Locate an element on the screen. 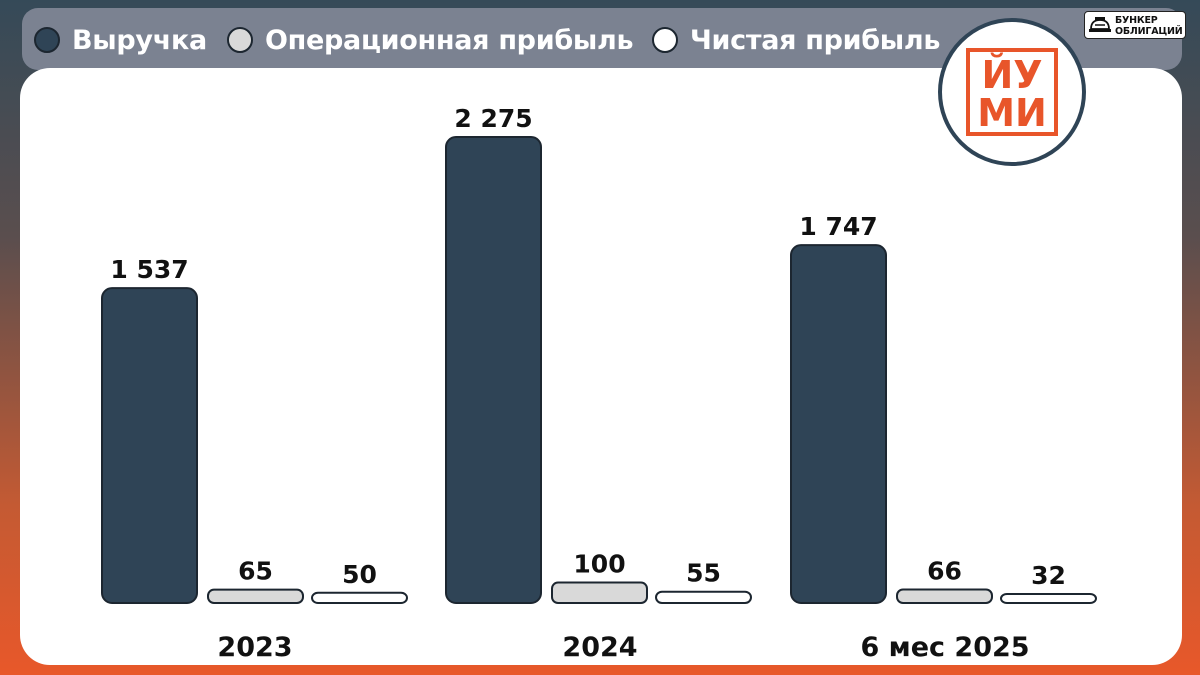 This screenshot has height=675, width=1200. data-label-revenue-2024: 2 275 is located at coordinates (493, 118).